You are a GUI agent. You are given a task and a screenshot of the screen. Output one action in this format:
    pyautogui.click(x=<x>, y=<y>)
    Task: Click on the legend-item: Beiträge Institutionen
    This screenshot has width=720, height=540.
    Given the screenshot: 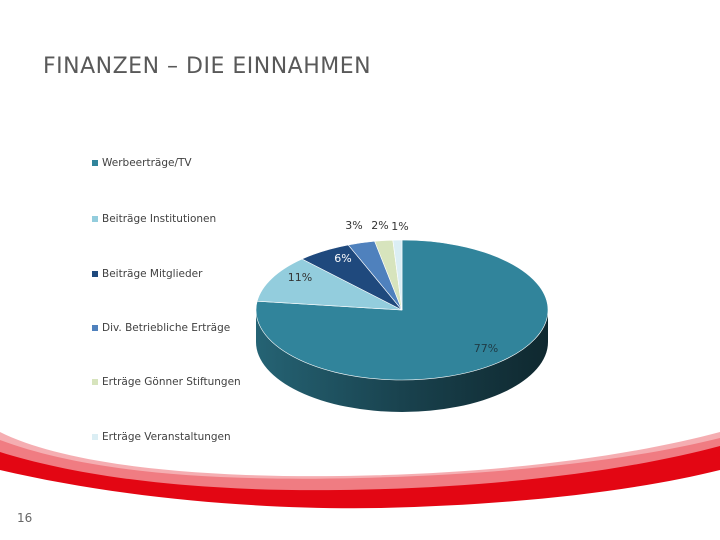 What is the action you would take?
    pyautogui.click(x=154, y=219)
    